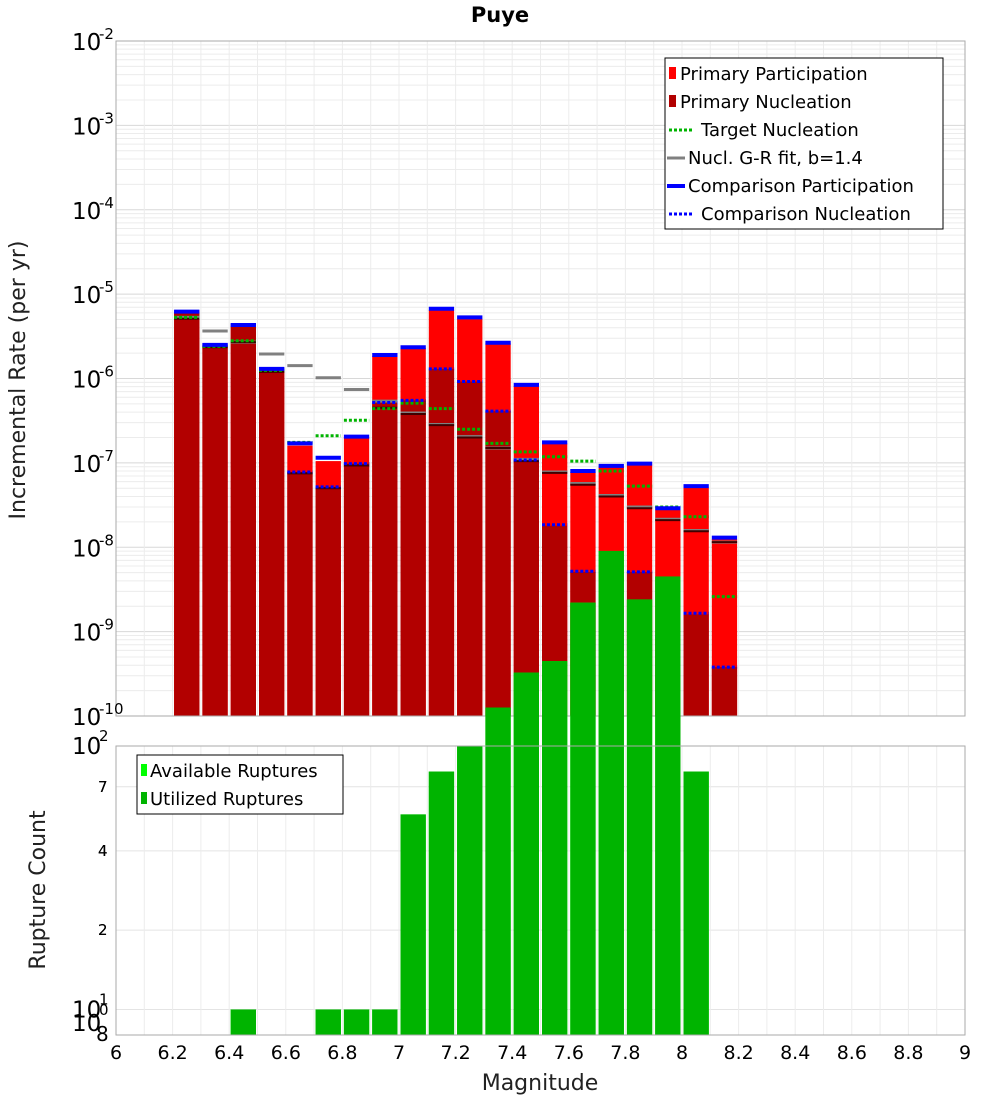 The width and height of the screenshot is (1000, 1100). I want to click on y-tick-exponent: -9, so click(106, 625).